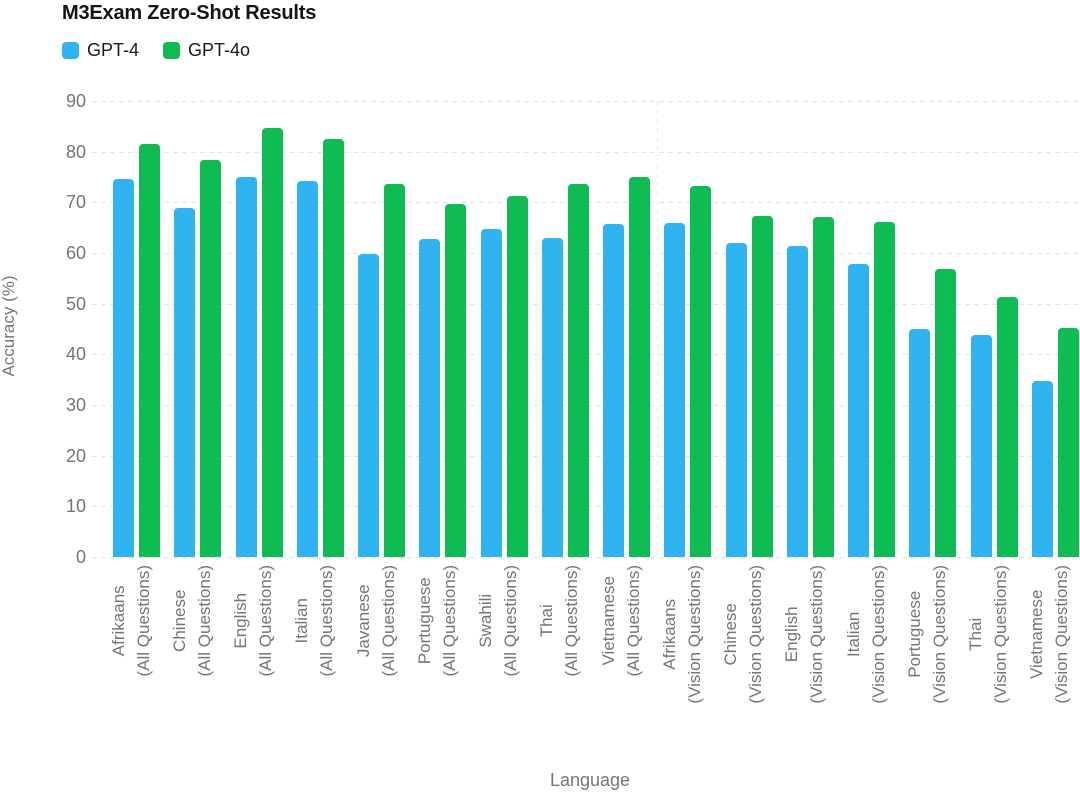  I want to click on x-category-label: Afrikaans (Vision Questions), so click(682, 675).